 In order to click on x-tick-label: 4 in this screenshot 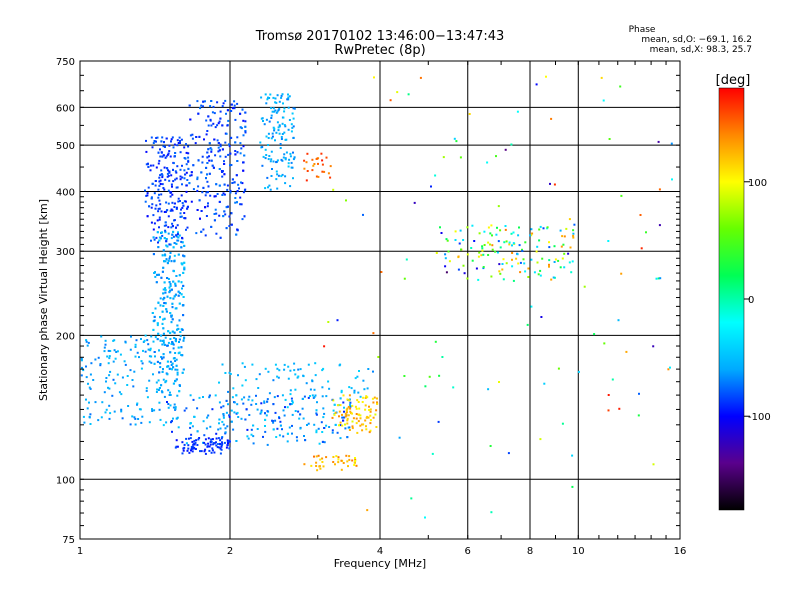, I will do `click(380, 551)`.